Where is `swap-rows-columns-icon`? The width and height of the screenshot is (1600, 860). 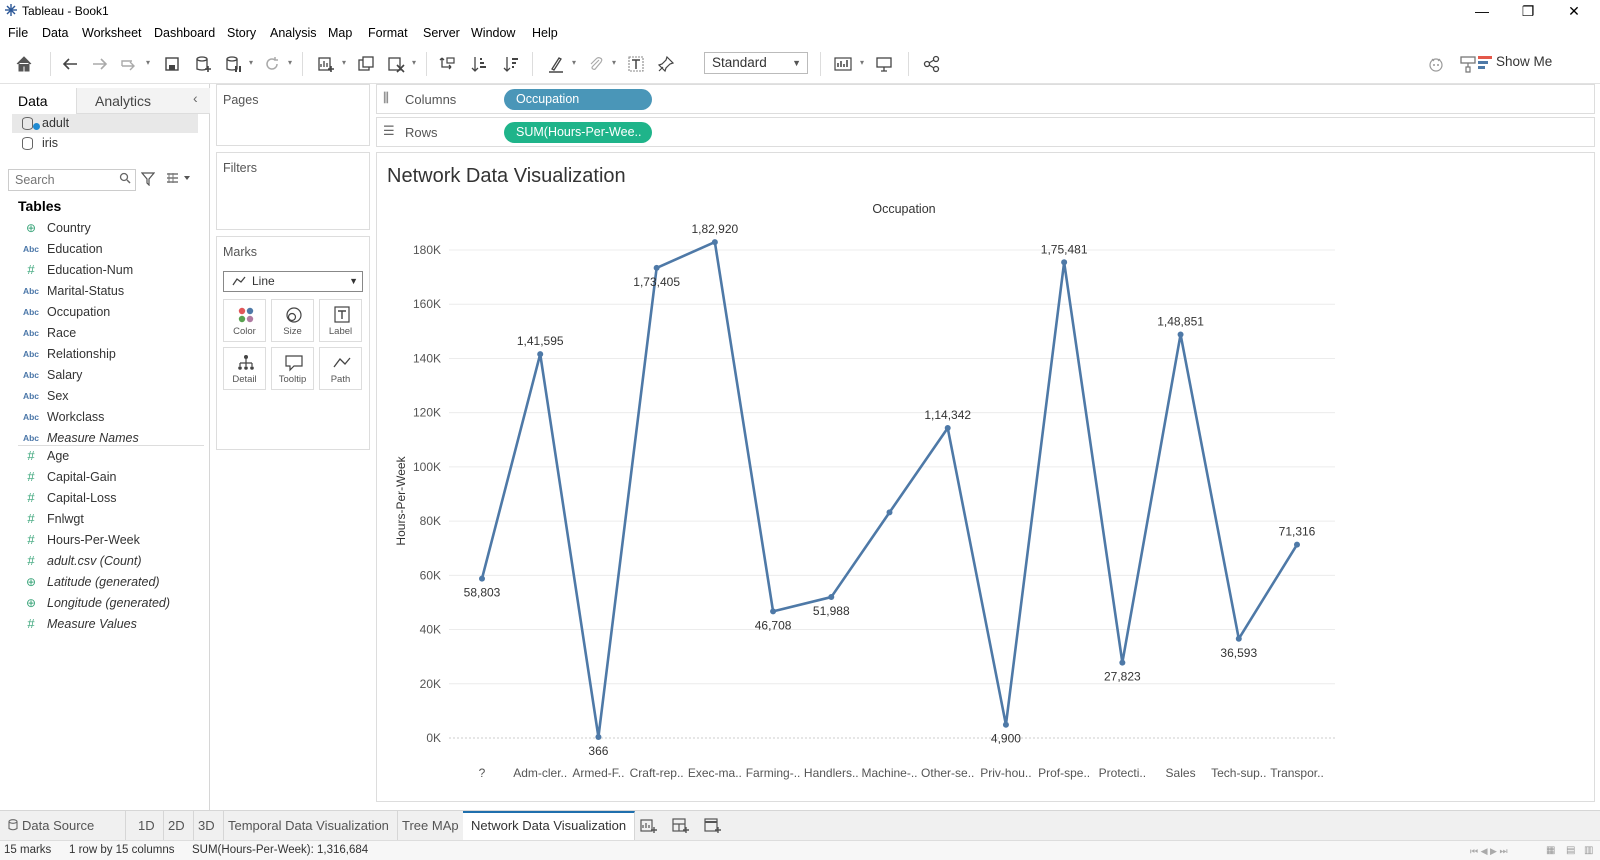
swap-rows-columns-icon is located at coordinates (448, 64).